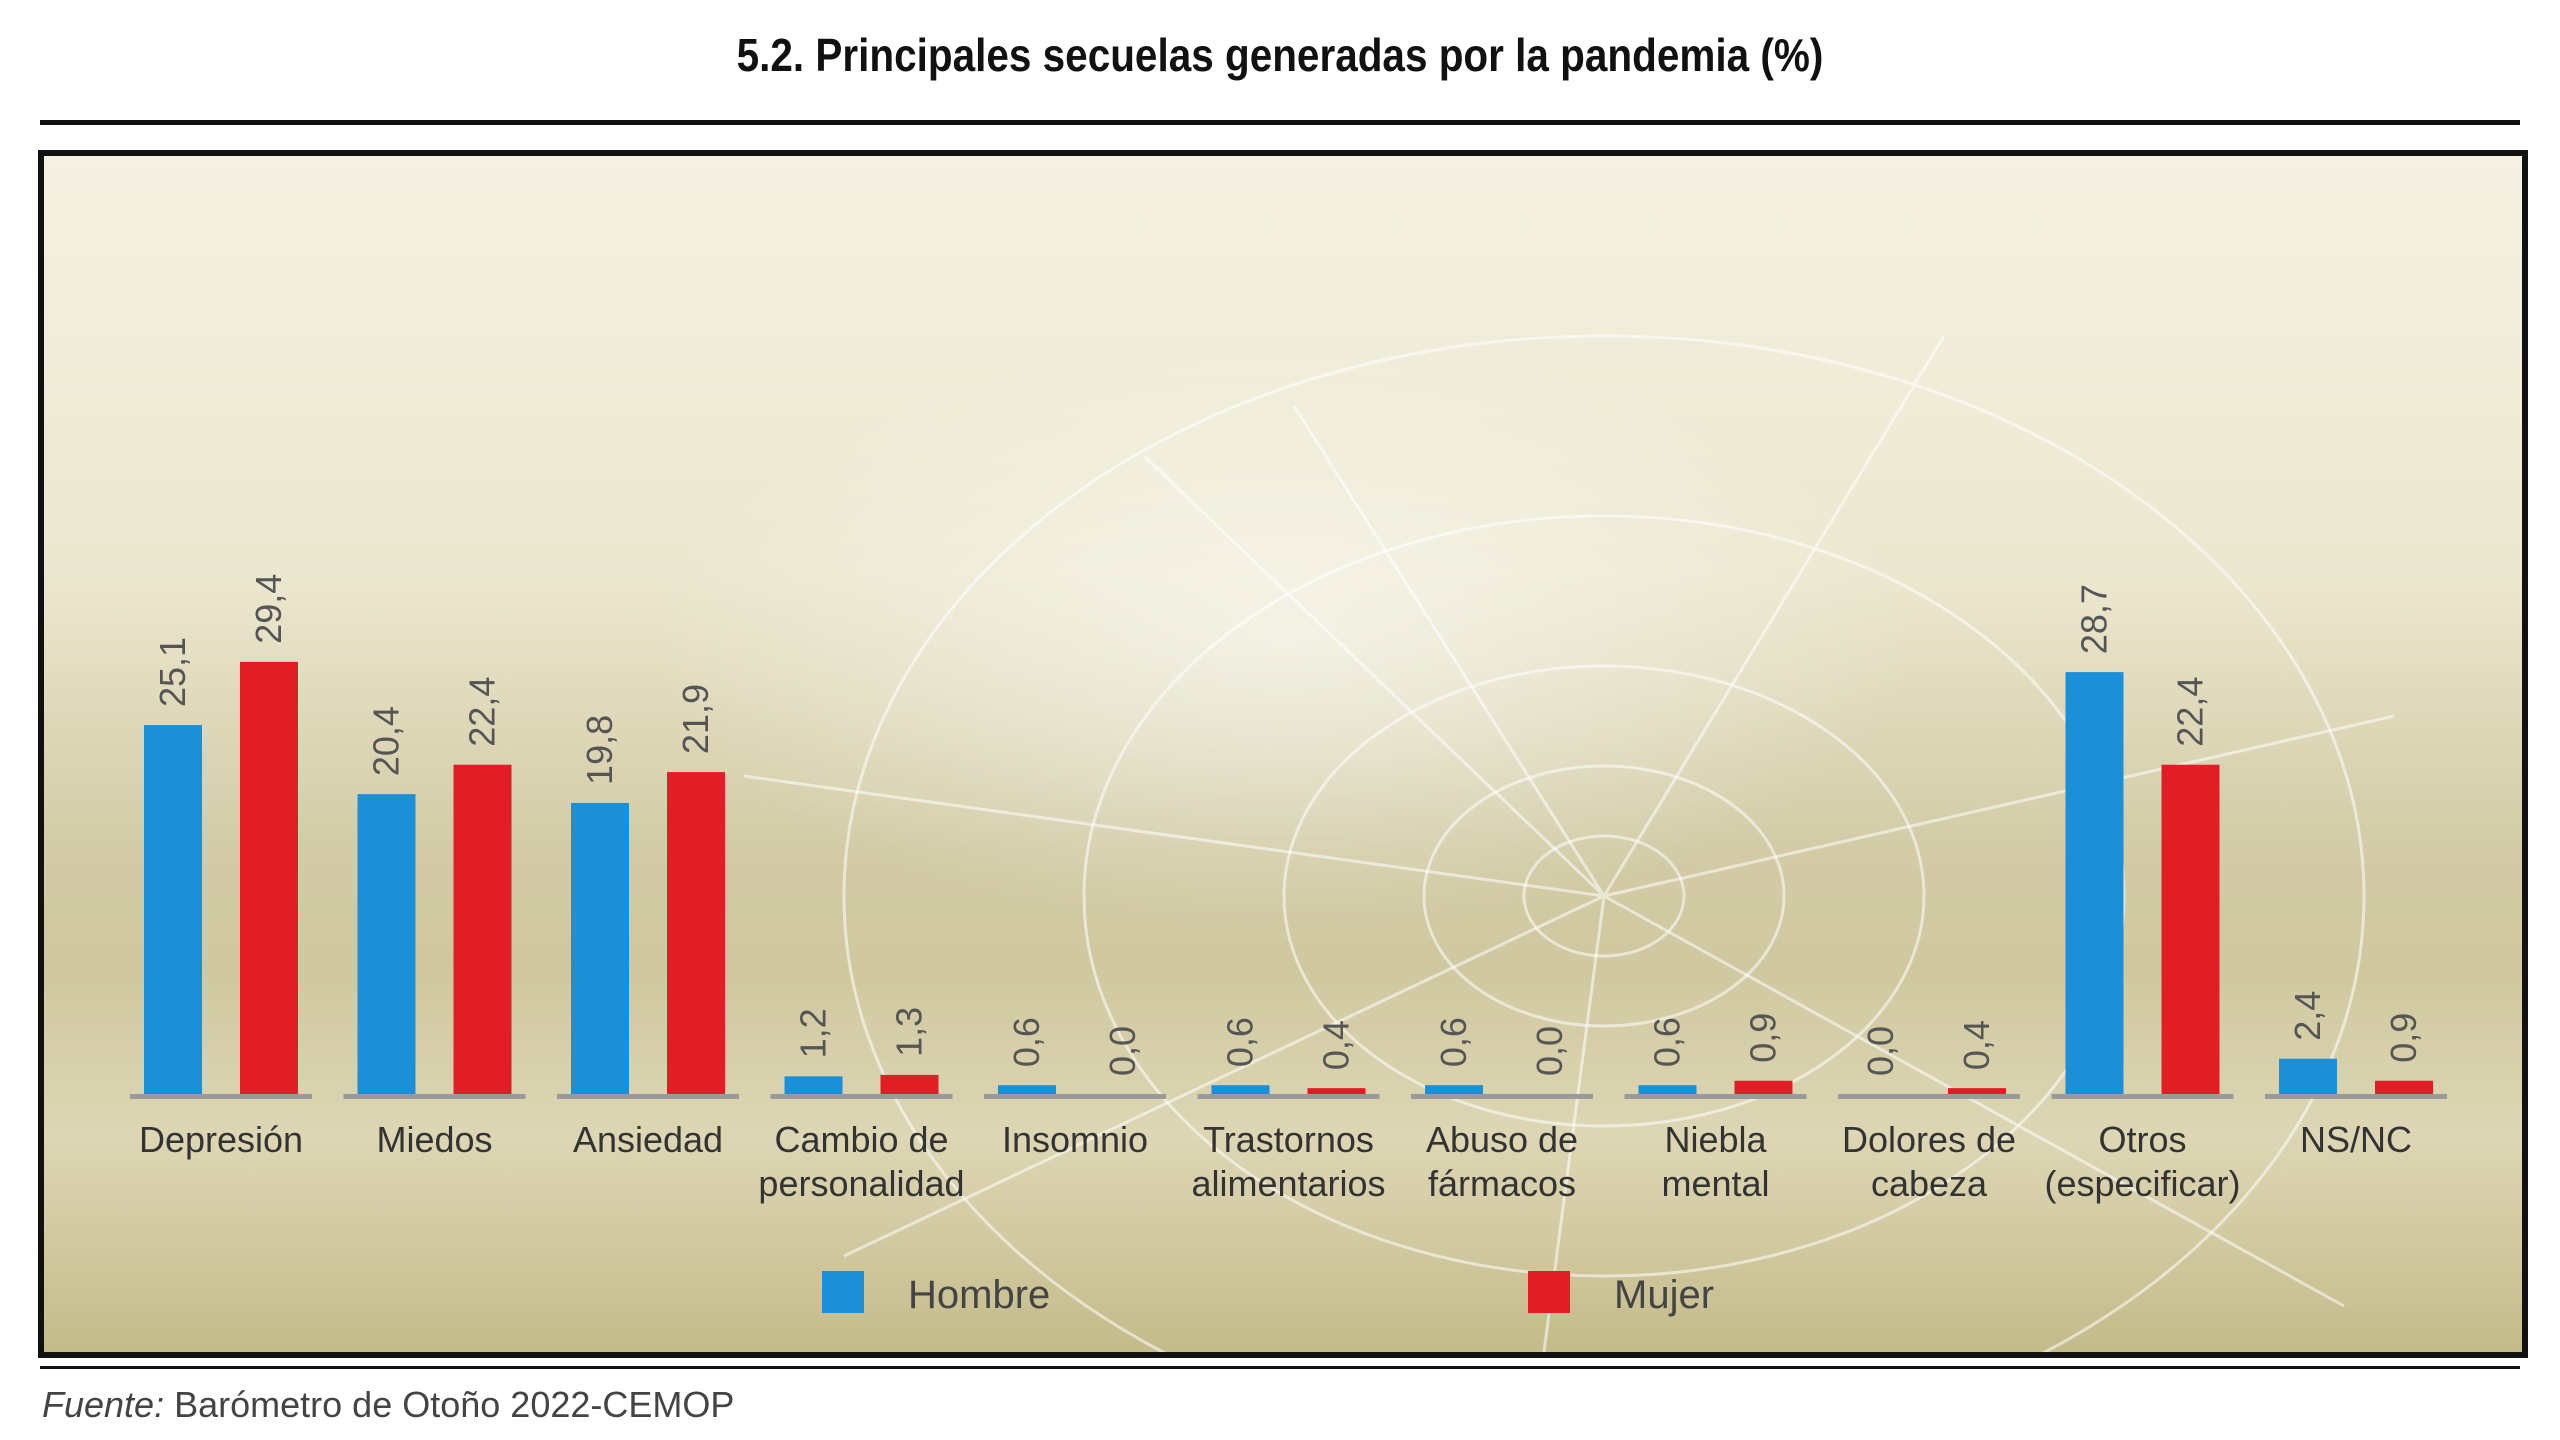 This screenshot has height=1440, width=2560. I want to click on data-label: 19,8, so click(599, 750).